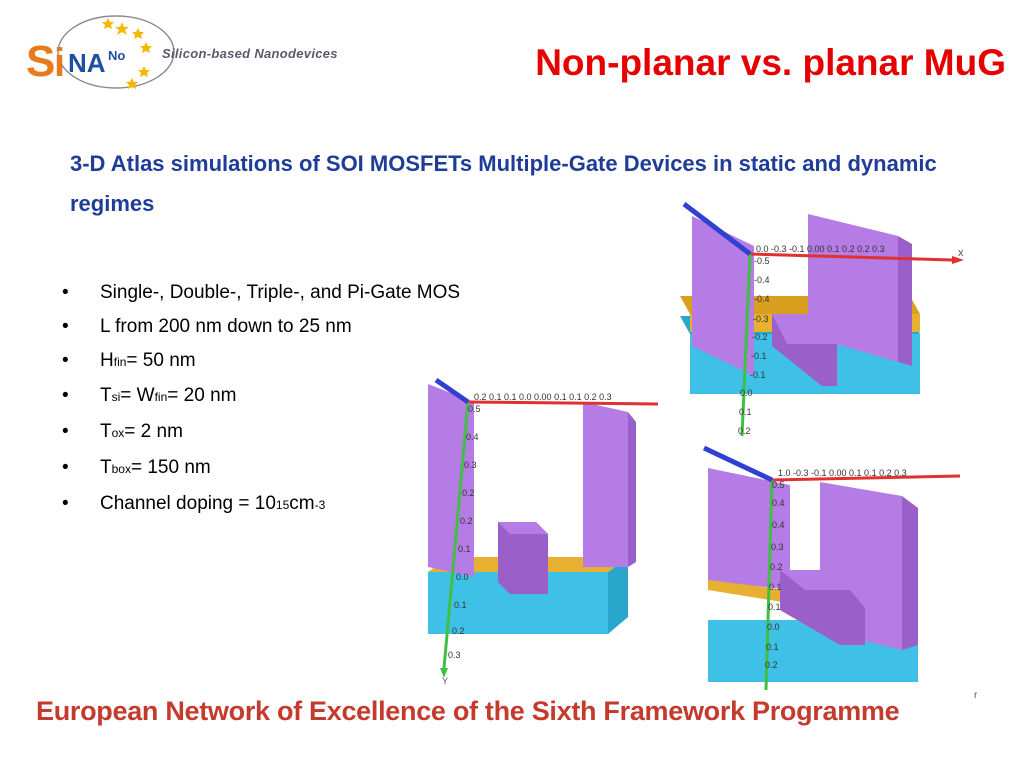 The width and height of the screenshot is (1024, 768). What do you see at coordinates (116, 55) in the screenshot?
I see `svg-text: No` at bounding box center [116, 55].